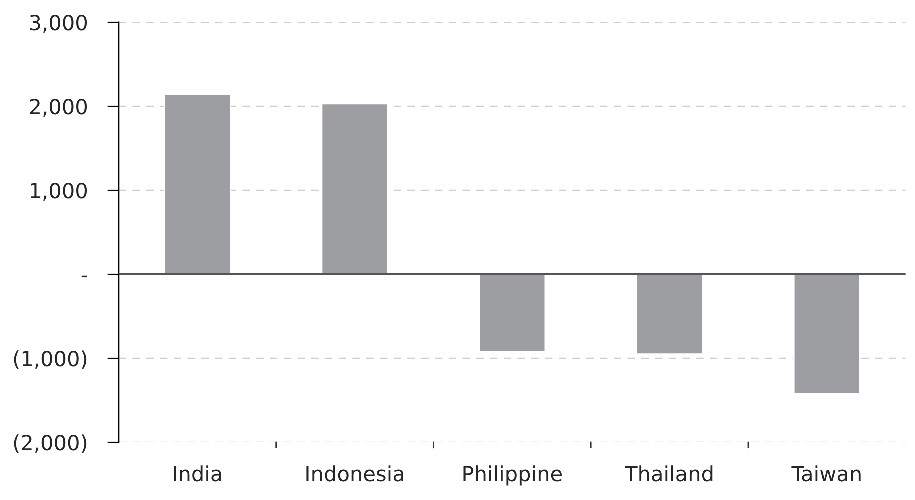 This screenshot has width=915, height=500. What do you see at coordinates (50, 360) in the screenshot?
I see `y-tick-label: (1,000)` at bounding box center [50, 360].